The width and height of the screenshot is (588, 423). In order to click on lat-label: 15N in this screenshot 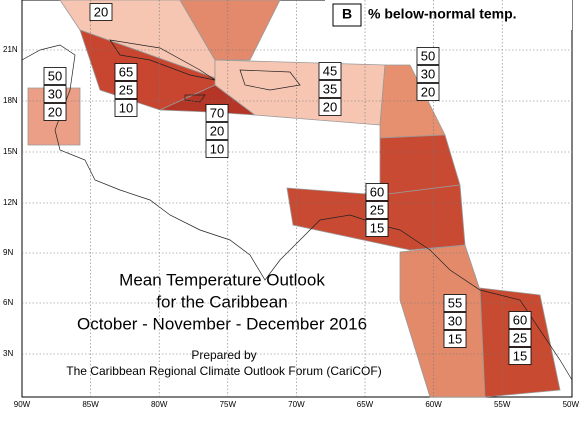, I will do `click(10, 151)`.